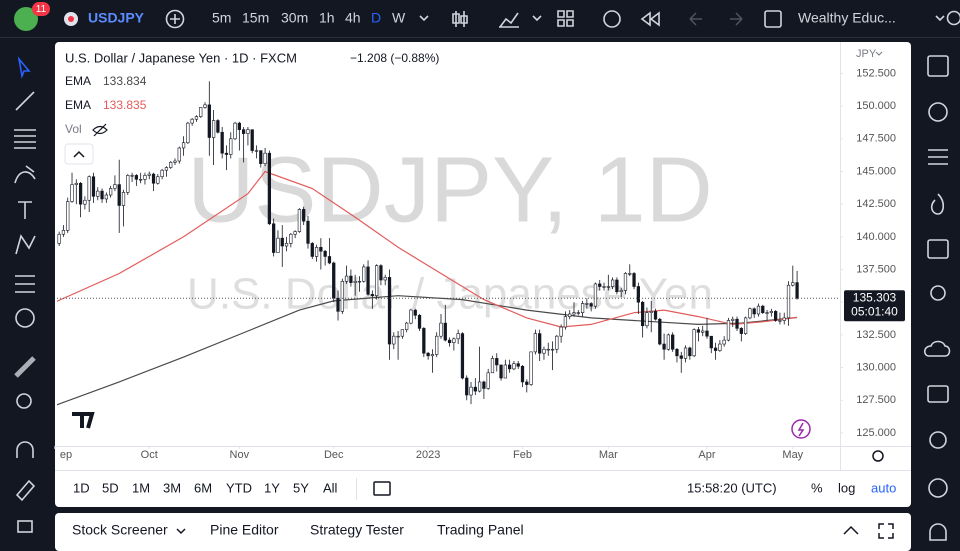 The width and height of the screenshot is (960, 551). Describe the element at coordinates (876, 237) in the screenshot. I see `y-tick-label: 140.000` at that location.